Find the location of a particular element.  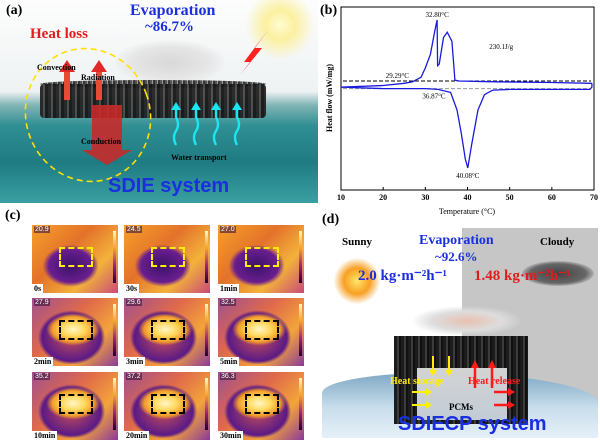

annotation-label: 230.1J/g is located at coordinates (501, 47).